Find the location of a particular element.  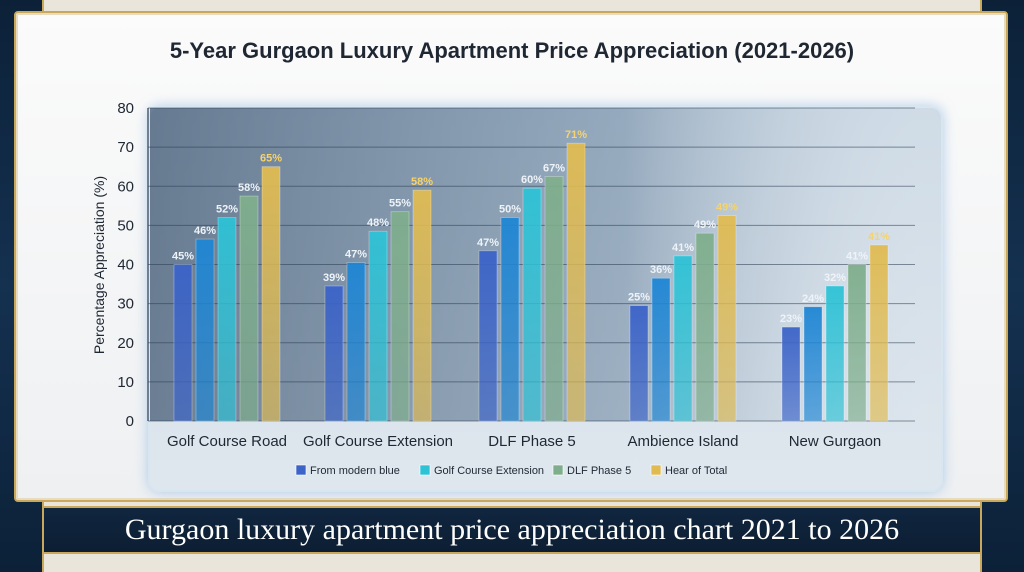

bar-data-label: 50% is located at coordinates (510, 210).